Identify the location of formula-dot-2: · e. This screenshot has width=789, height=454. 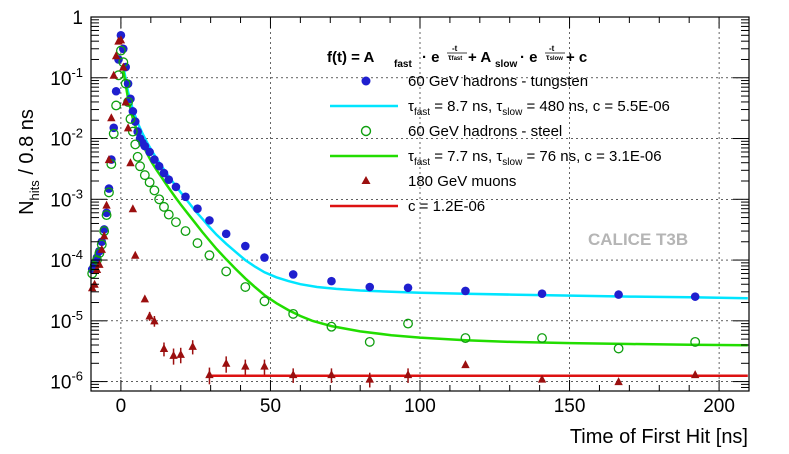
(529, 57).